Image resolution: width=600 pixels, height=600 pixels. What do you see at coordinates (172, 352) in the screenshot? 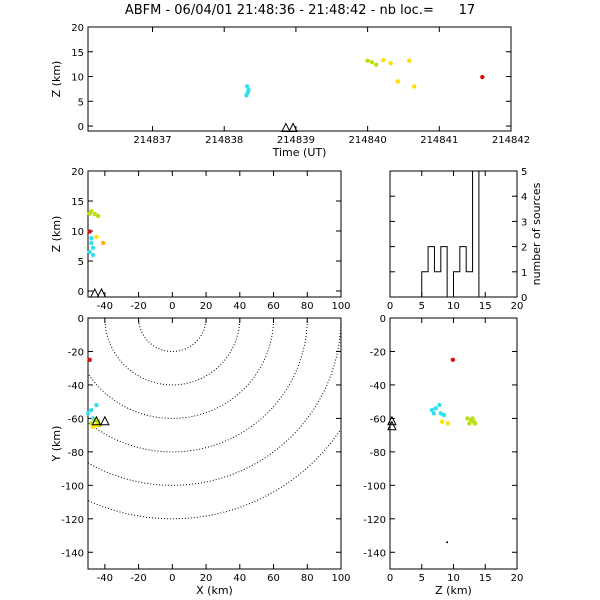
I see `range-ring` at bounding box center [172, 352].